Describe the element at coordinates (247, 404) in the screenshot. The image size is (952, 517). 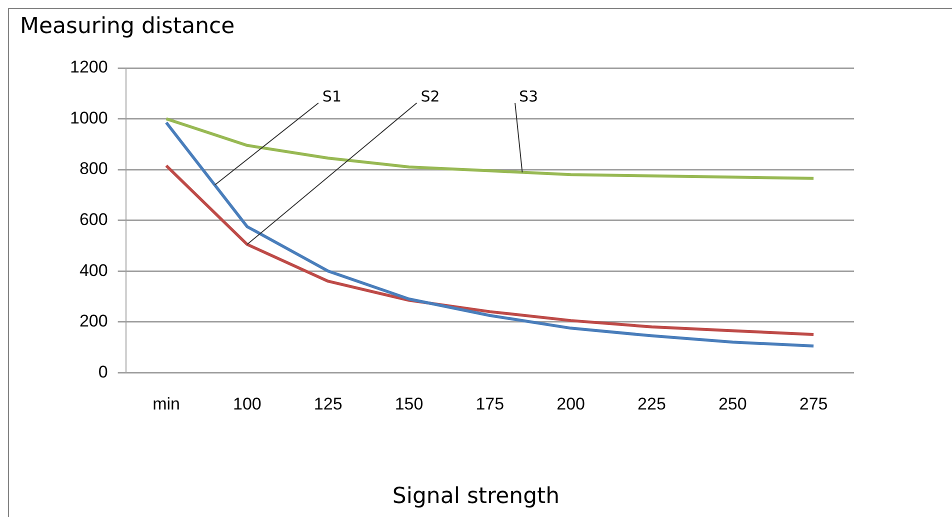
I see `x-tick-label: 100` at that location.